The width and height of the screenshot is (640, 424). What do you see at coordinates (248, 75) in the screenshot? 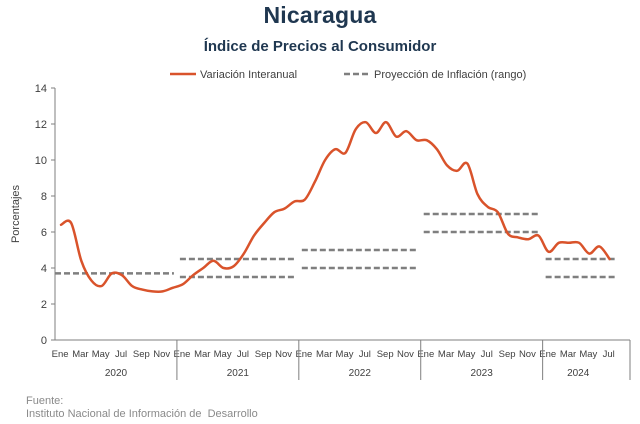
I see `legend-label-series: Variación Interanual` at bounding box center [248, 75].